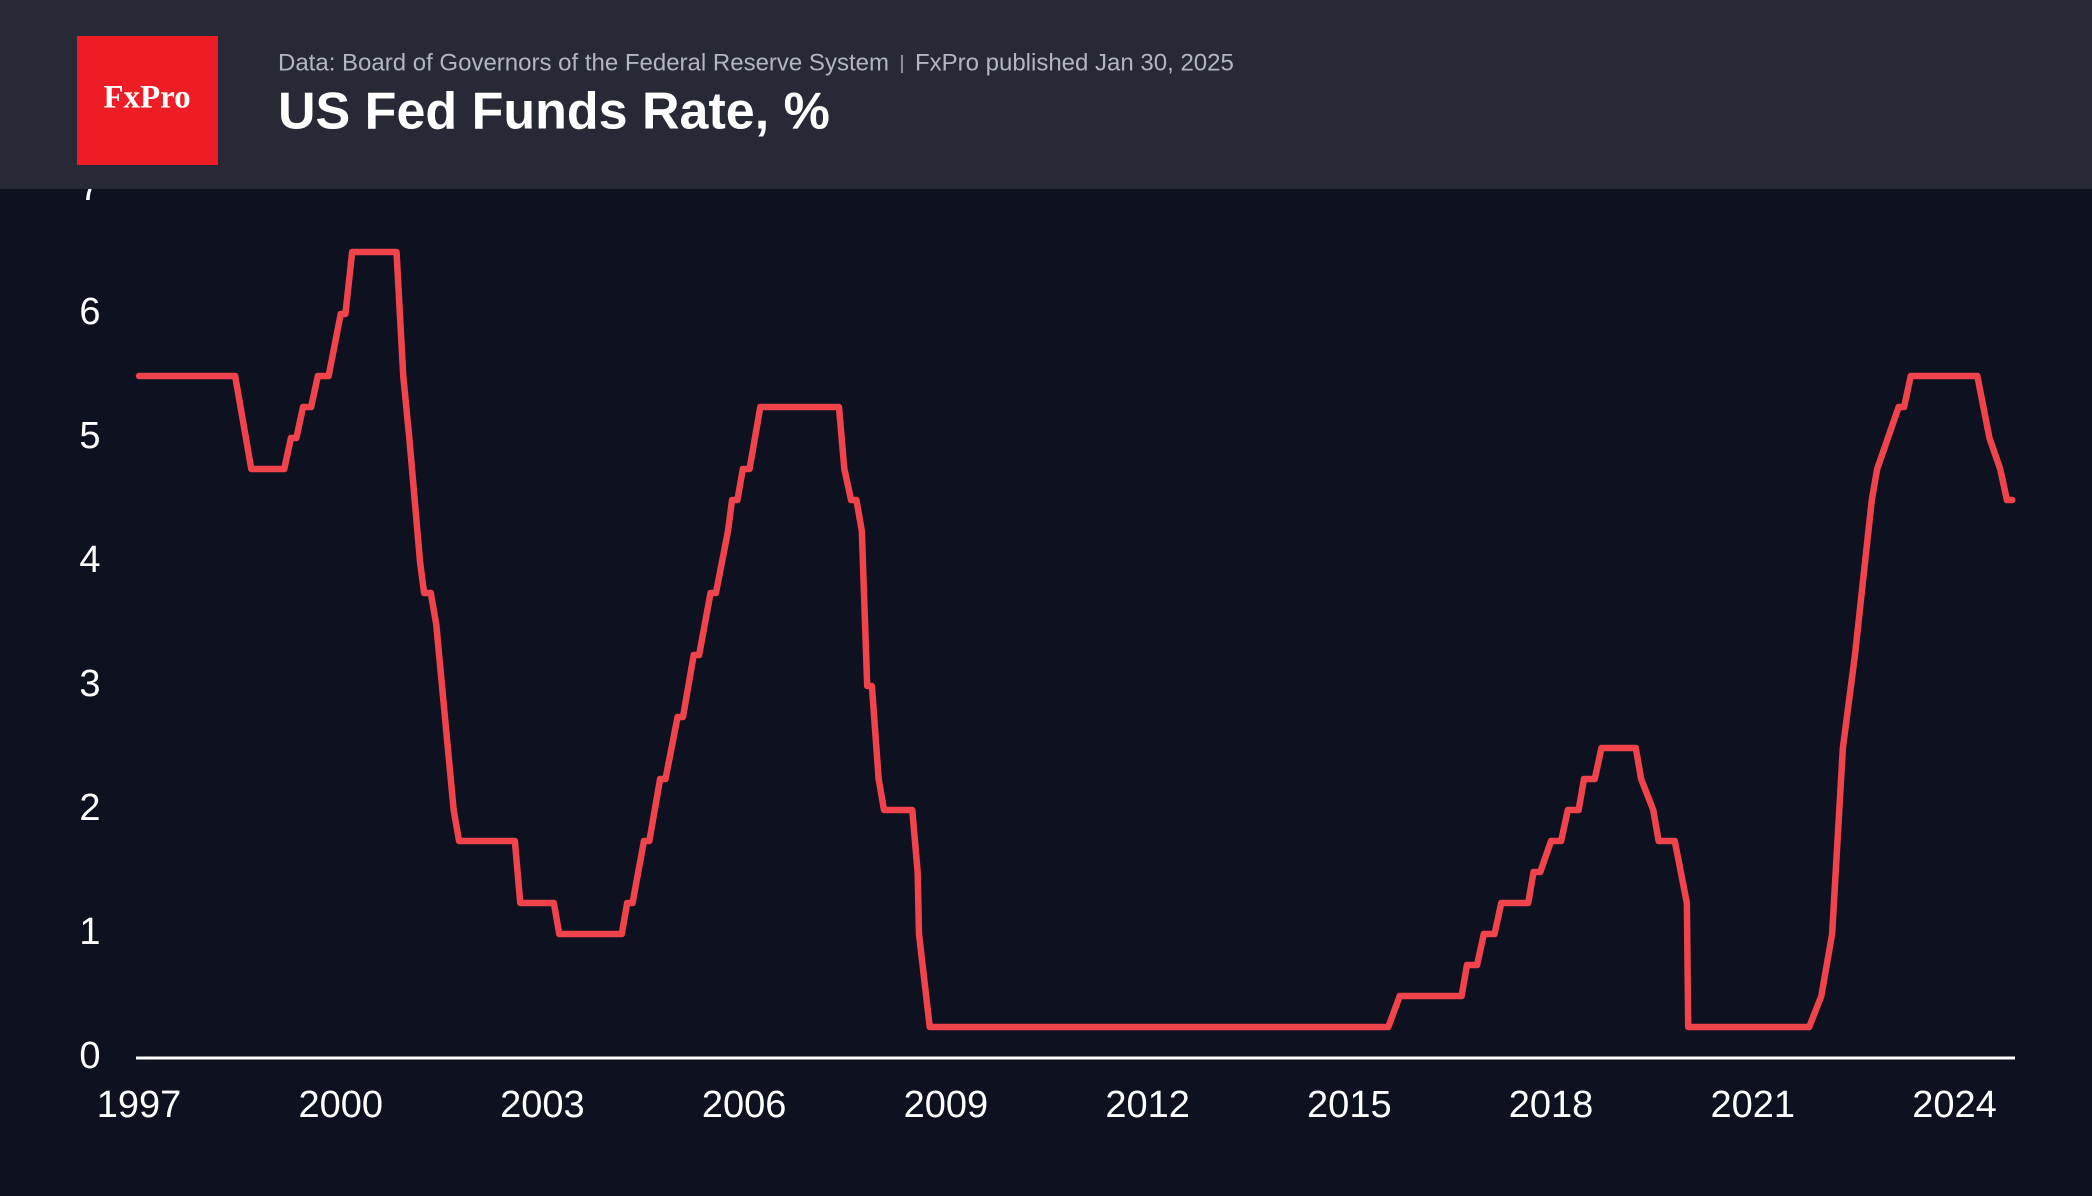 This screenshot has width=2092, height=1196. I want to click on logo-box, so click(147, 100).